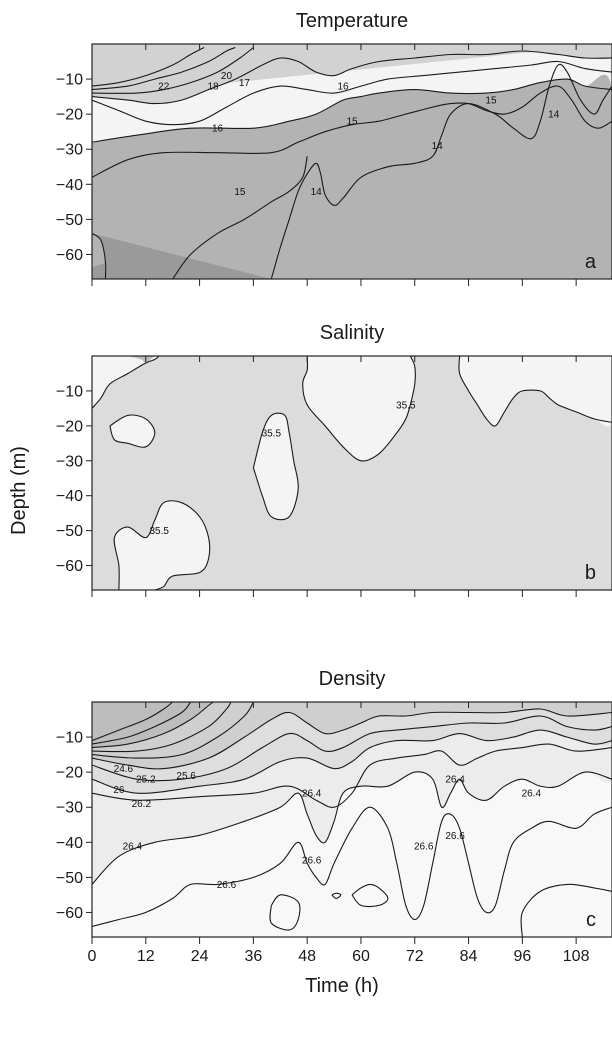 The image size is (612, 1054). What do you see at coordinates (19, 490) in the screenshot?
I see `y-axis-title: Depth (m)` at bounding box center [19, 490].